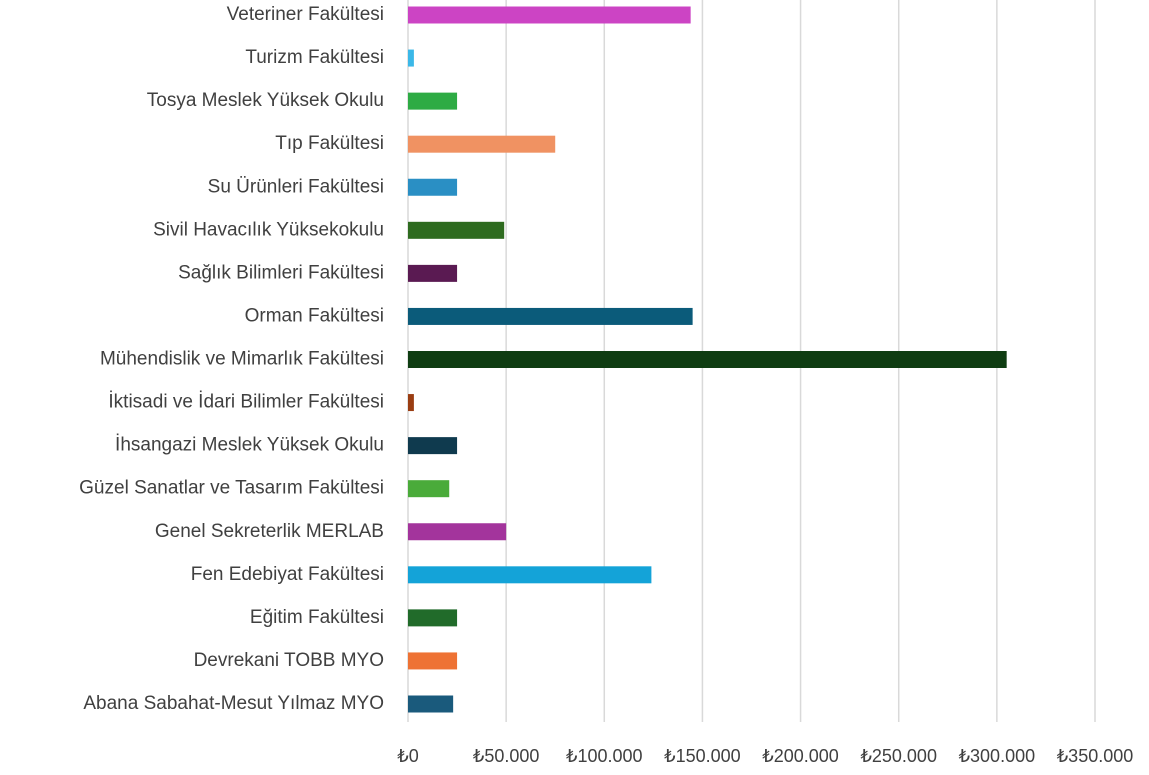 The image size is (1149, 775). I want to click on y-tick-label: Tosya Meslek Yüksek Okulu, so click(265, 100).